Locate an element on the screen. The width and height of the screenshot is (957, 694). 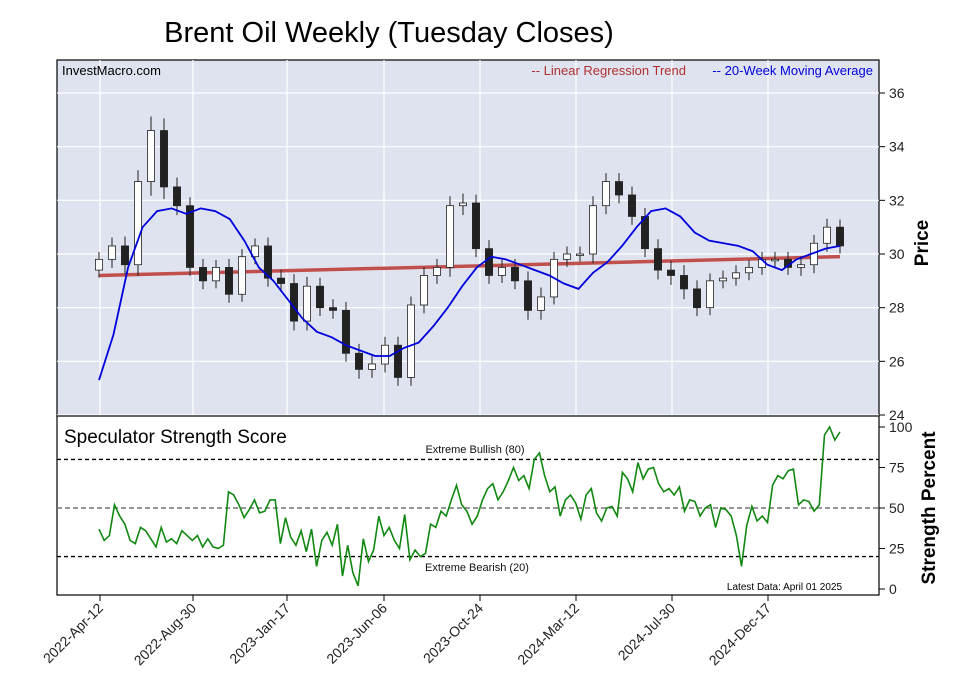
x-tick-label: 2024-Mar-12 is located at coordinates (548, 634).